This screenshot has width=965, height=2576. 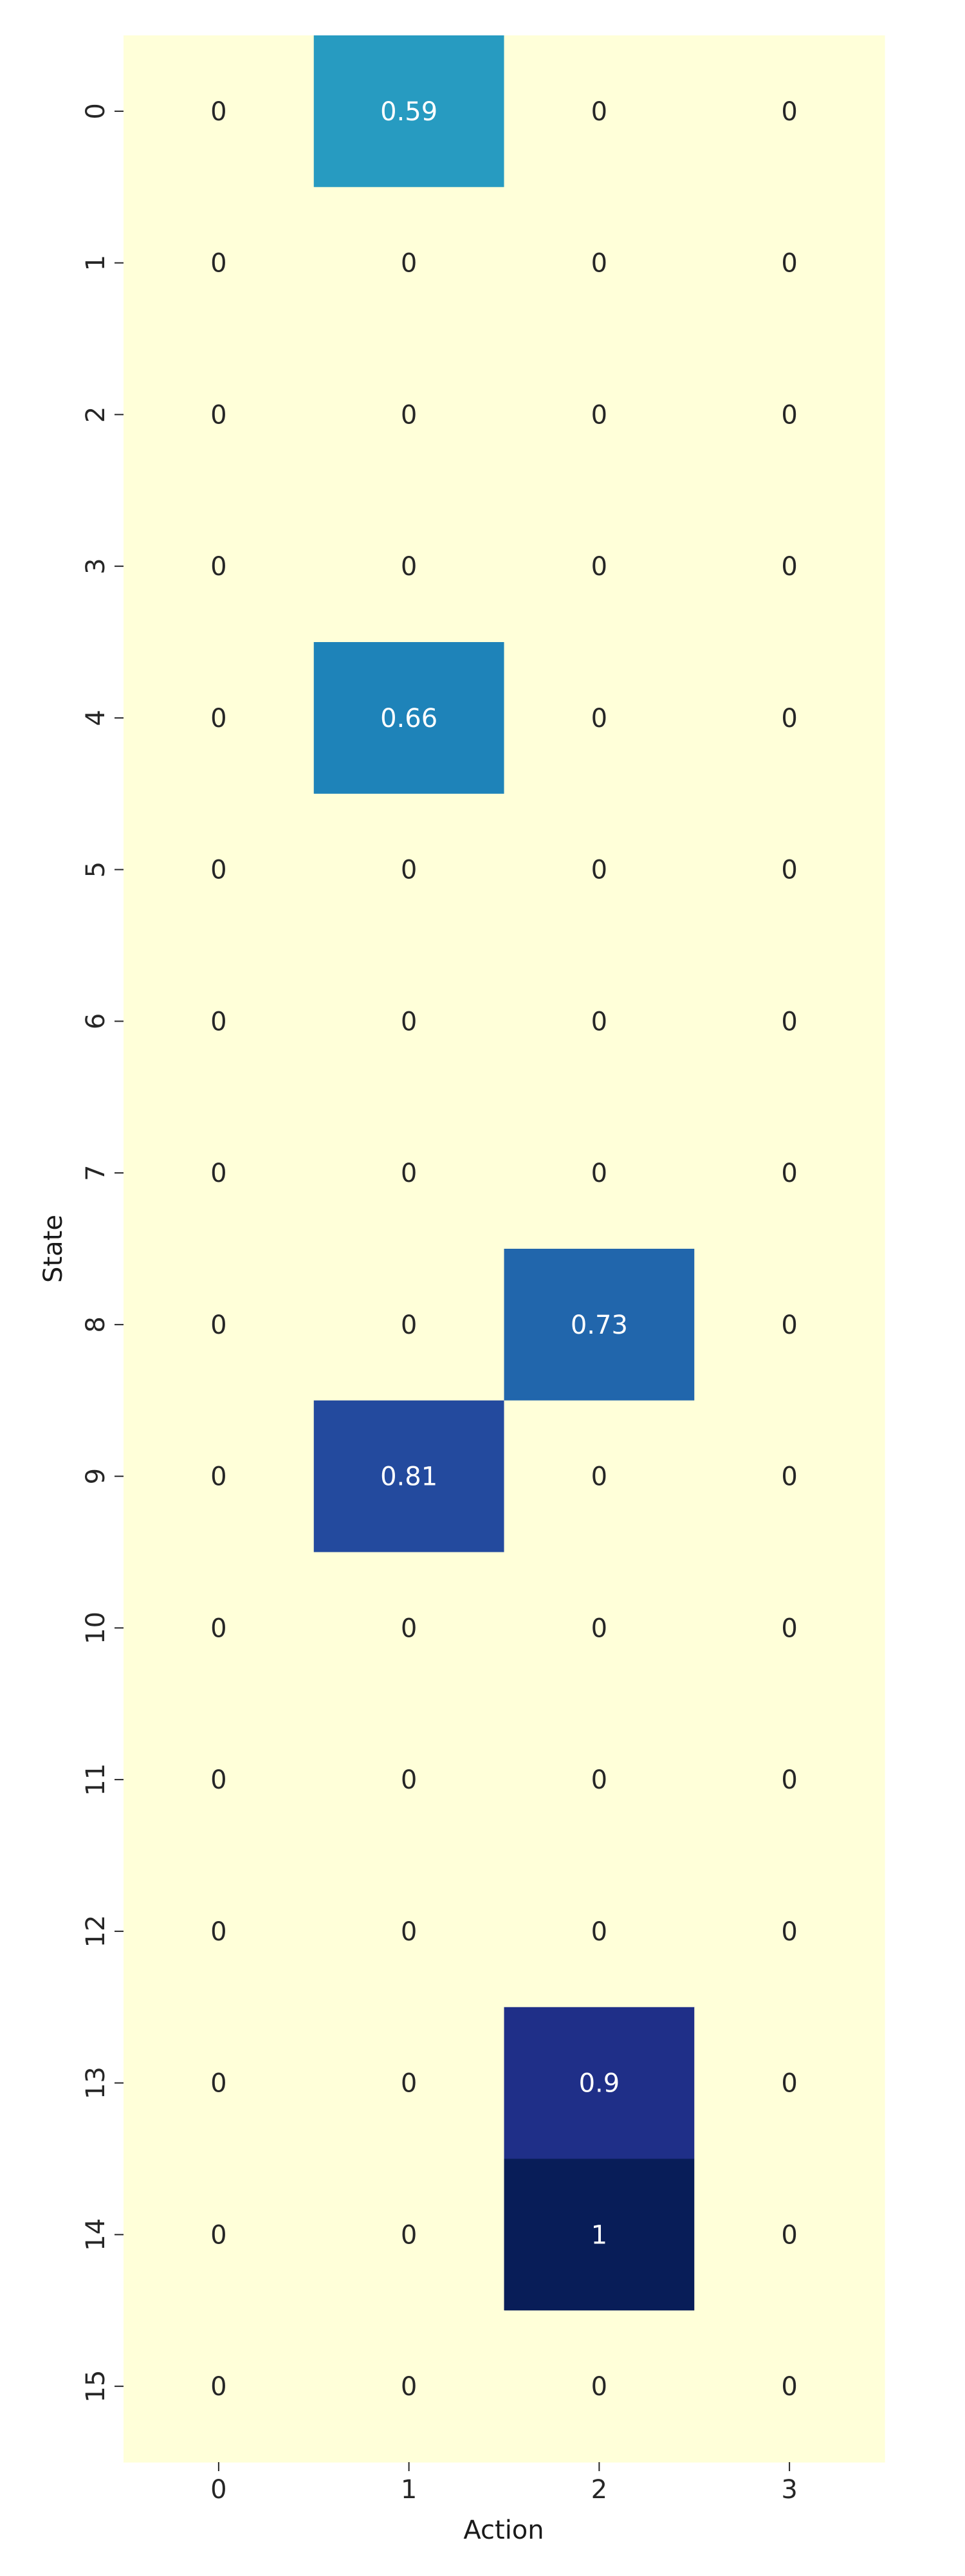 What do you see at coordinates (408, 1477) in the screenshot?
I see `cell-value-label: 0.81` at bounding box center [408, 1477].